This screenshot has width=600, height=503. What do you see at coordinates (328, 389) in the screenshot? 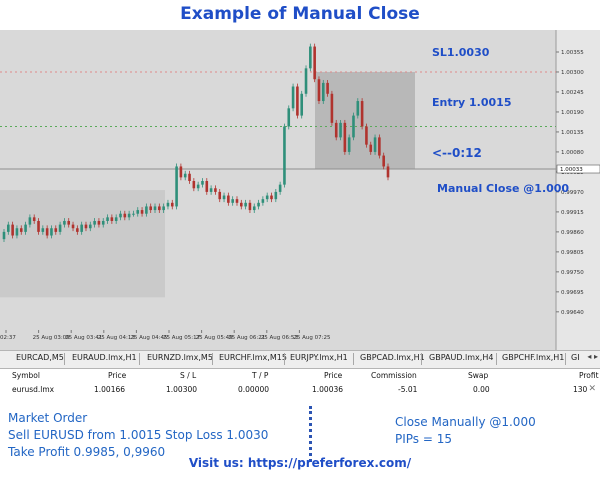
I see `cell-price2: 1.00036` at bounding box center [328, 389].